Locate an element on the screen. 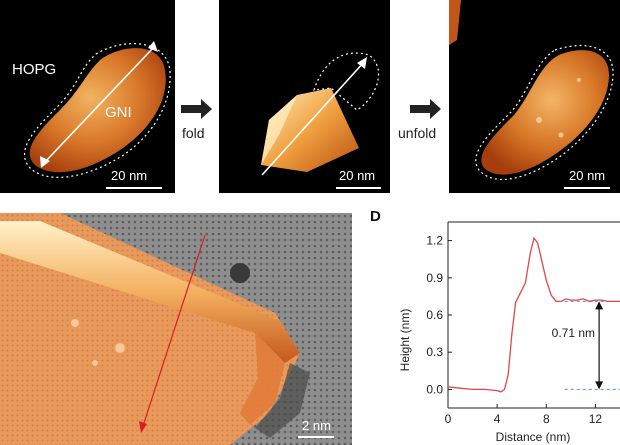  y-tick-label: 0.9 is located at coordinates (434, 278).